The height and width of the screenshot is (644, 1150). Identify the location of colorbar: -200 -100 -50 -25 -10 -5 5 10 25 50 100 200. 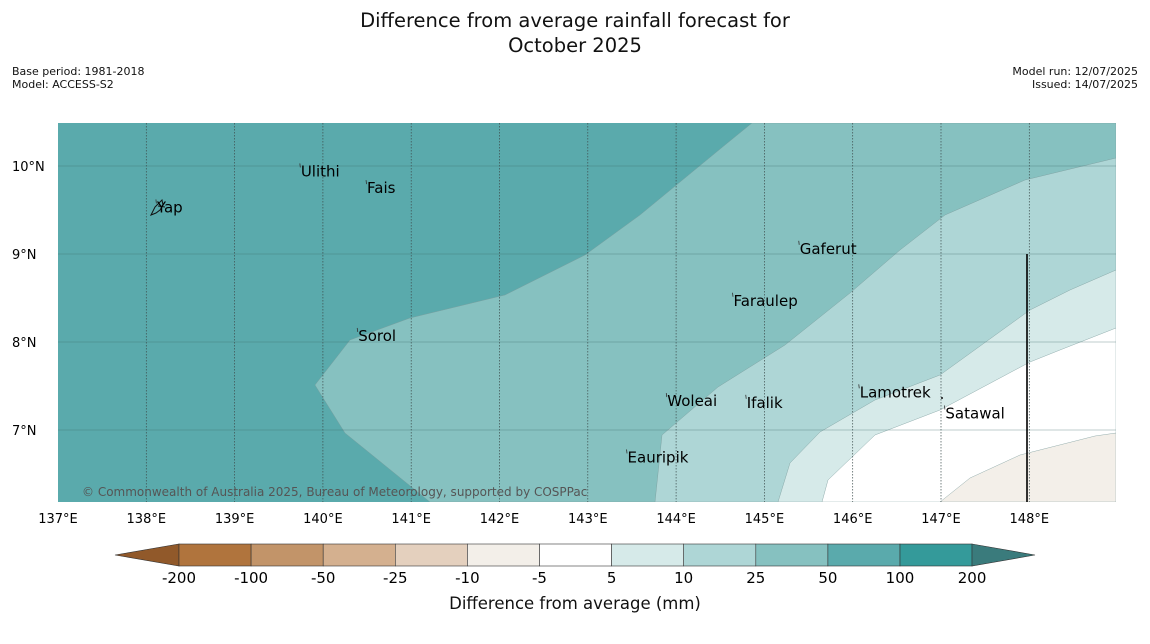
(575, 565).